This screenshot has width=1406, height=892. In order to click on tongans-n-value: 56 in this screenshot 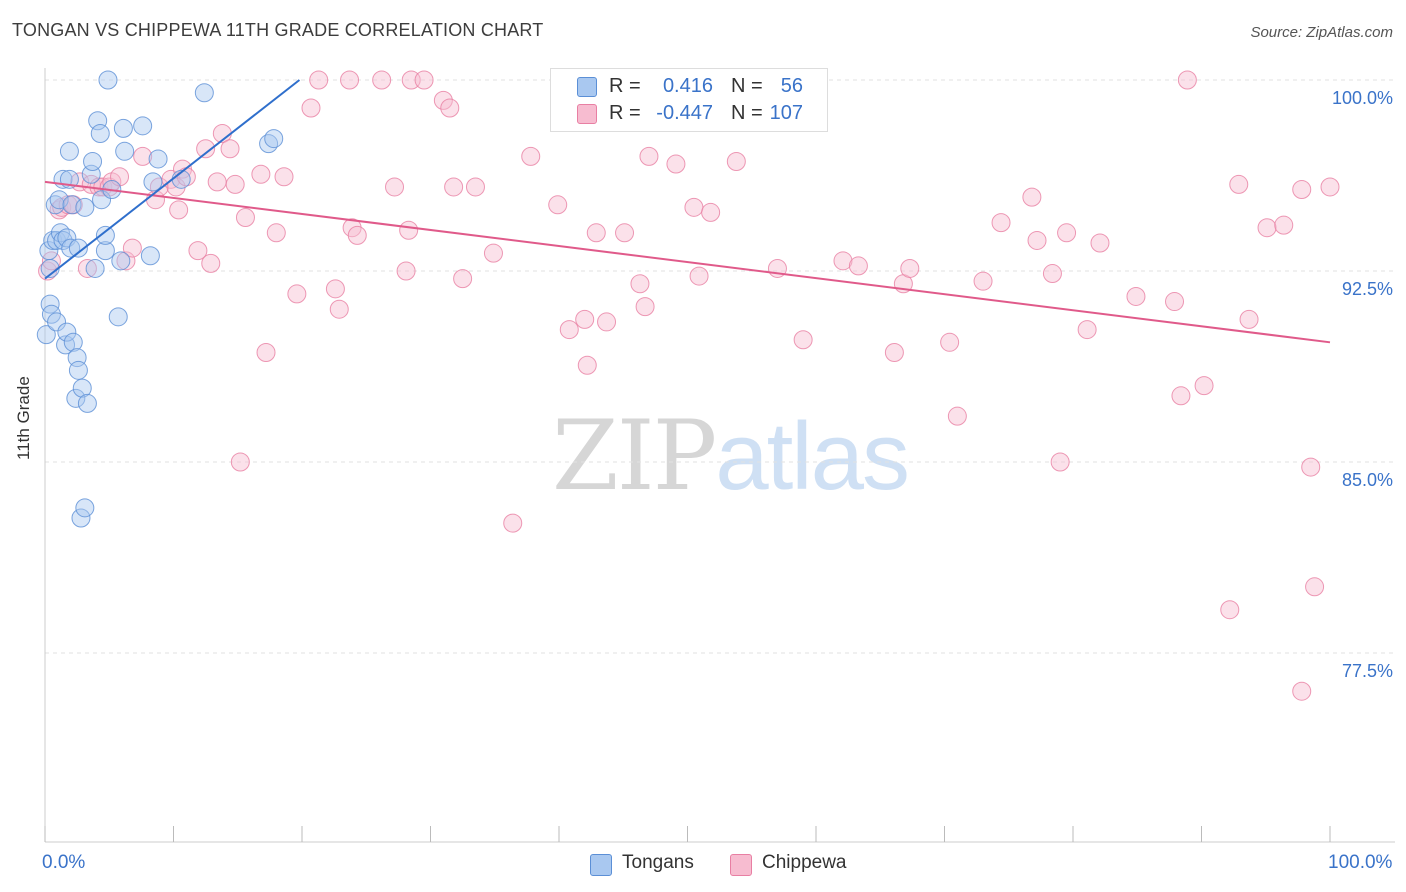, I will do `click(791, 86)`.